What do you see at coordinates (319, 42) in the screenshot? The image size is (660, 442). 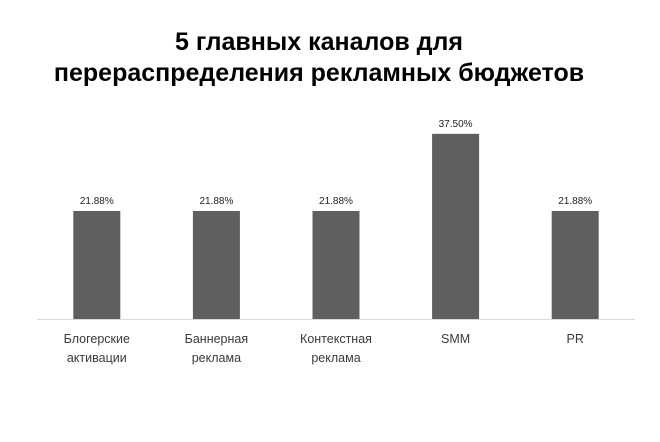 I see `chart-title-line: 5 главных каналов для` at bounding box center [319, 42].